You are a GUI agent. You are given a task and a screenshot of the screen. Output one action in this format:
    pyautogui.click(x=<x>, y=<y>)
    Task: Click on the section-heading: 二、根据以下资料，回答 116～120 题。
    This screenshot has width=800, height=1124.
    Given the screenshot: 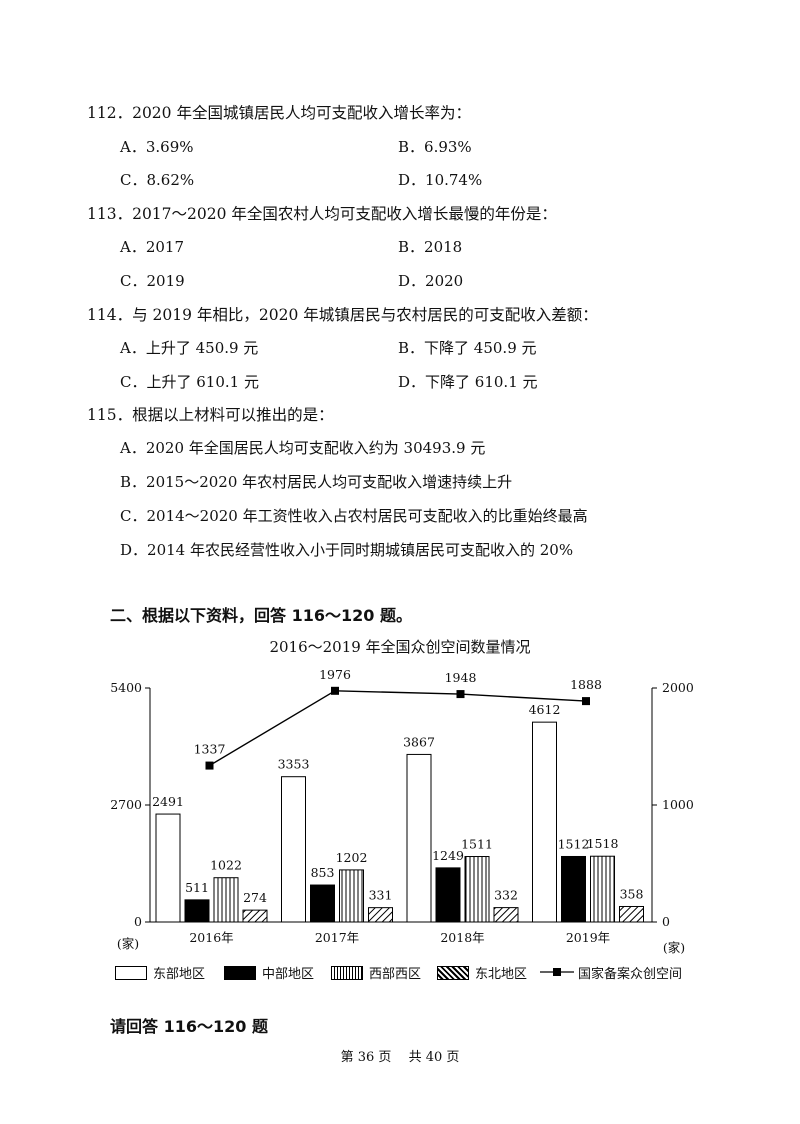 What is the action you would take?
    pyautogui.click(x=261, y=615)
    